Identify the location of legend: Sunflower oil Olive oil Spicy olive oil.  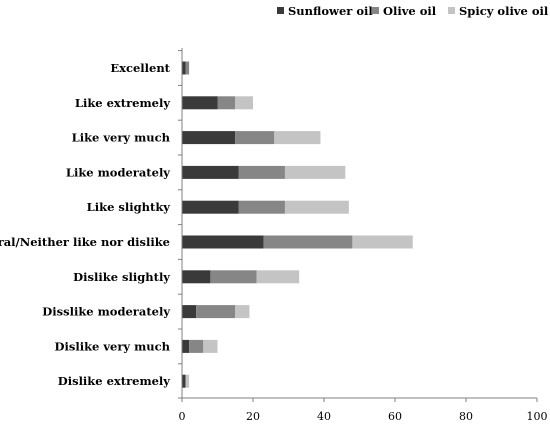
(413, 11).